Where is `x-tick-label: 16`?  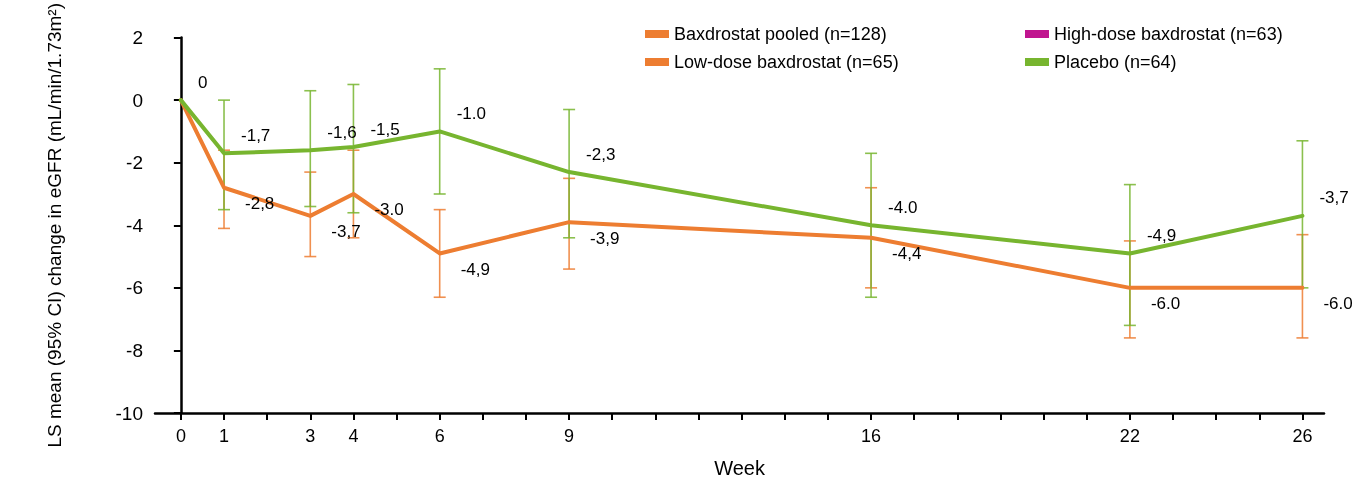
x-tick-label: 16 is located at coordinates (871, 436).